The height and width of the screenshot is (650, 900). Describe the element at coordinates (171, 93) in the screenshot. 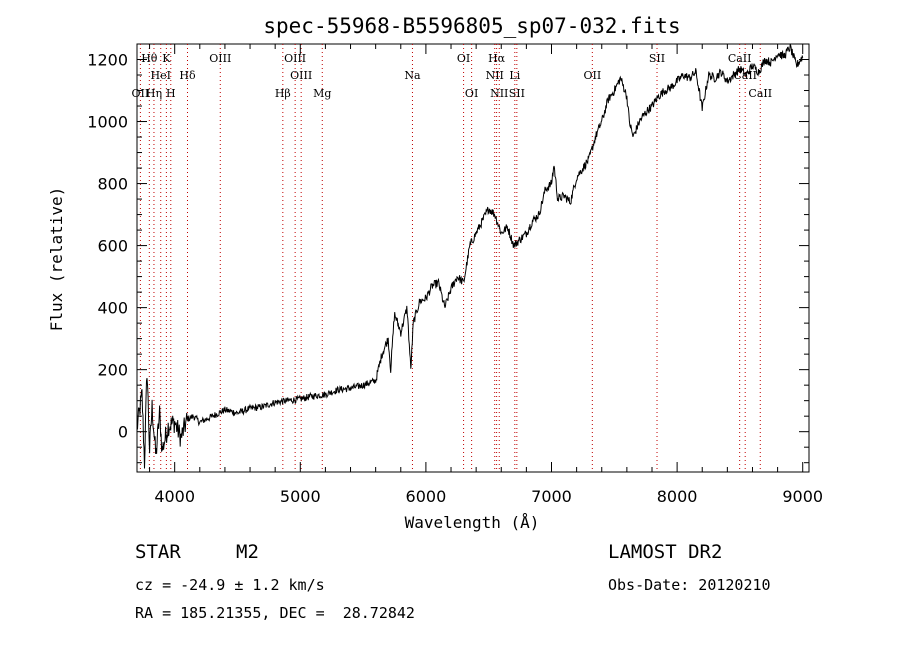

I see `spectral-line-label: H` at that location.